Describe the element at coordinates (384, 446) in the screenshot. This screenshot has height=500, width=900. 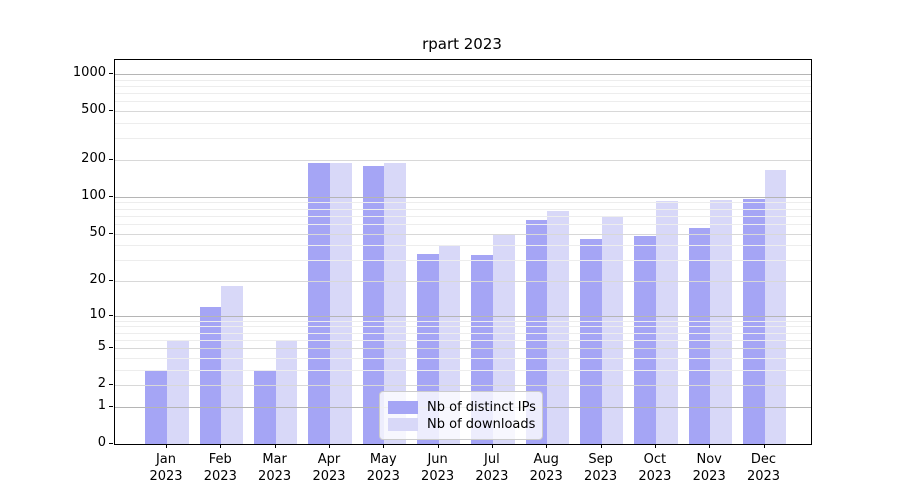
I see `x-tick-may` at that location.